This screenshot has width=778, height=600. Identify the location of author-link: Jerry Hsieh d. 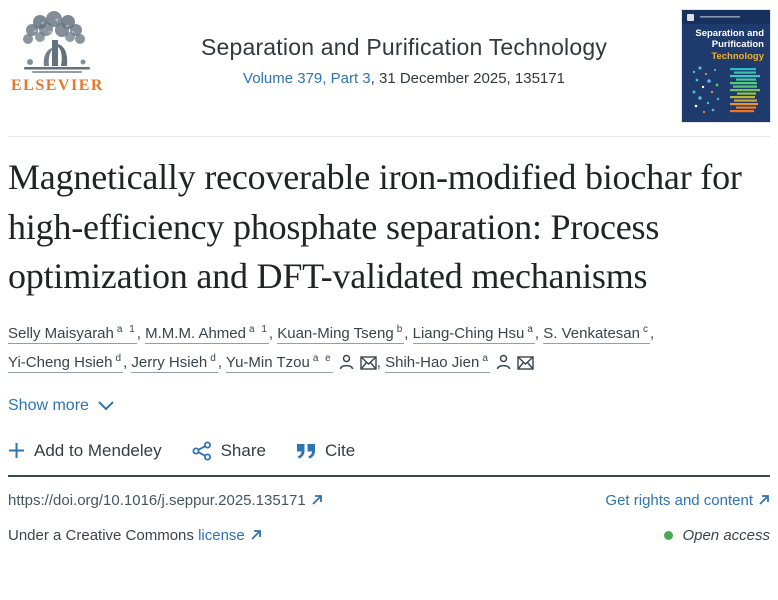
(178, 363).